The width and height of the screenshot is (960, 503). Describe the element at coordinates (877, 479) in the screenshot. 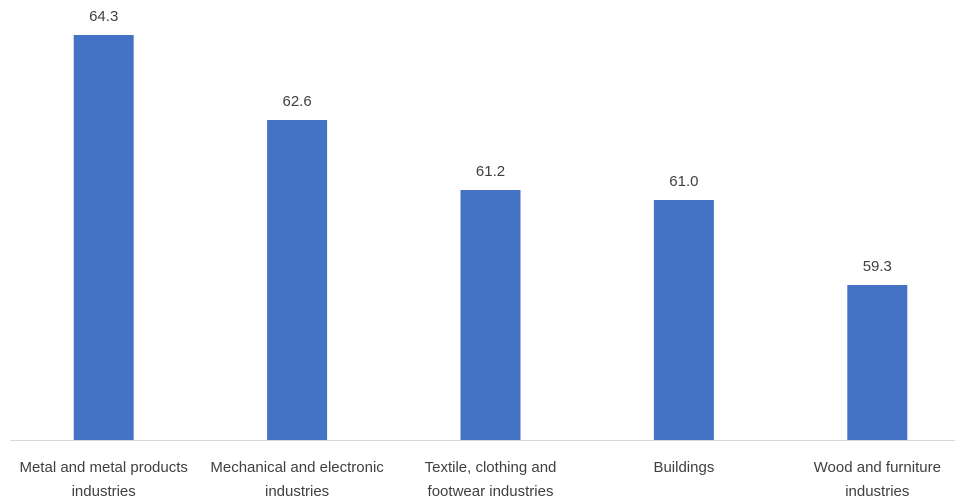

I see `x-tick-label: Wood and furniture industries` at that location.